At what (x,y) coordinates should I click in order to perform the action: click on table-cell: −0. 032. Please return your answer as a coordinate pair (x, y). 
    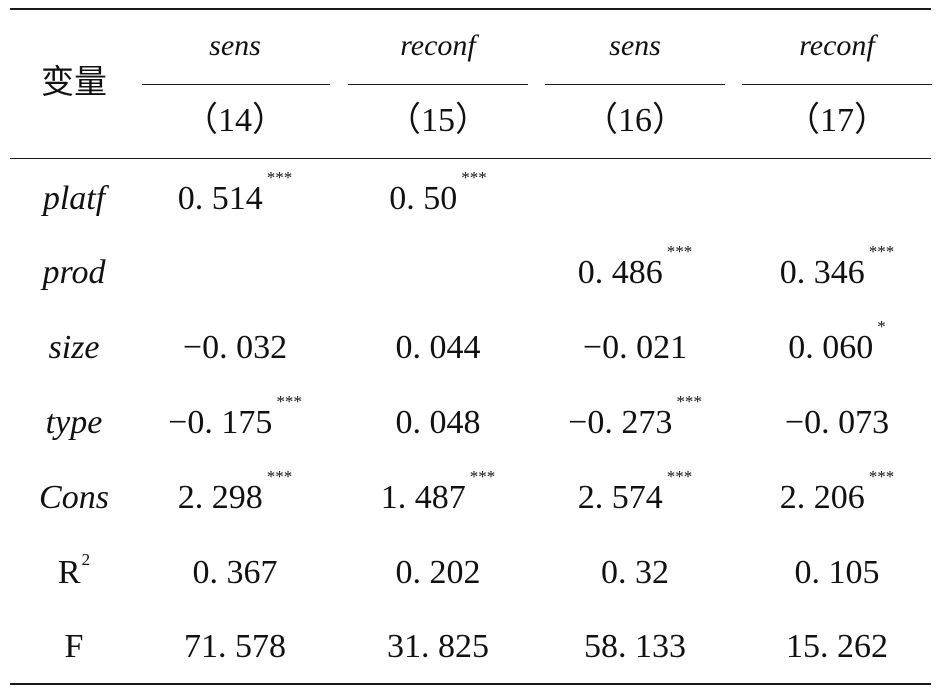
    Looking at the image, I should click on (235, 348).